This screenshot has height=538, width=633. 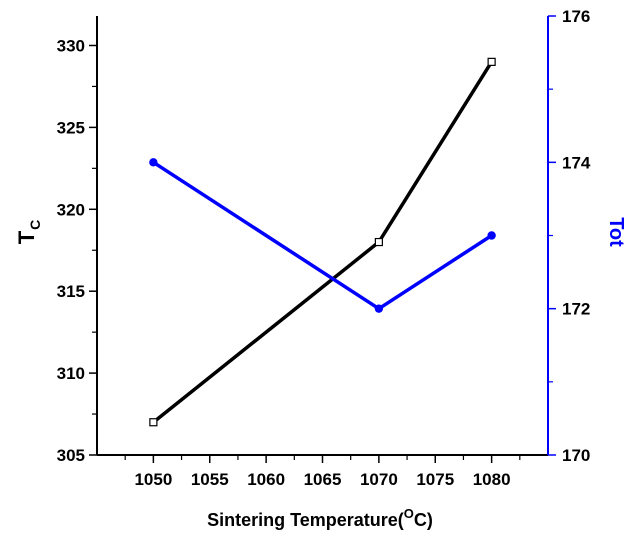 I want to click on right-y-axis-title: Tot, so click(x=616, y=232).